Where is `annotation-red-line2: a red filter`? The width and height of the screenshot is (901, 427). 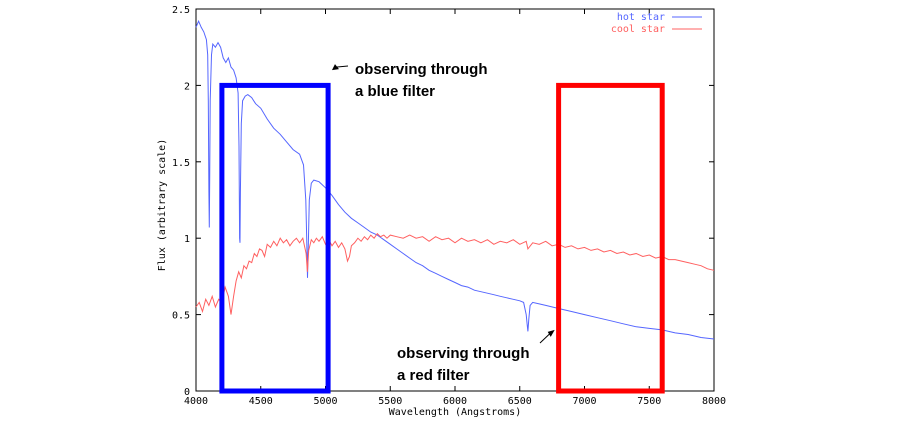
annotation-red-line2: a red filter is located at coordinates (433, 375).